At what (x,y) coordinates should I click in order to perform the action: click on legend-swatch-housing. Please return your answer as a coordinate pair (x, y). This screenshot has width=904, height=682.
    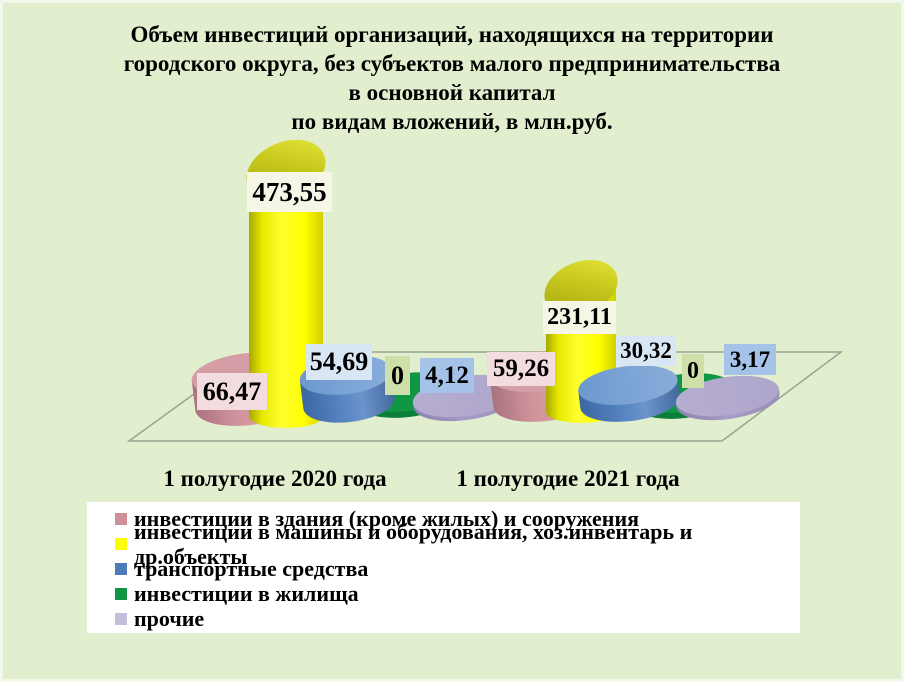
    Looking at the image, I should click on (121, 593).